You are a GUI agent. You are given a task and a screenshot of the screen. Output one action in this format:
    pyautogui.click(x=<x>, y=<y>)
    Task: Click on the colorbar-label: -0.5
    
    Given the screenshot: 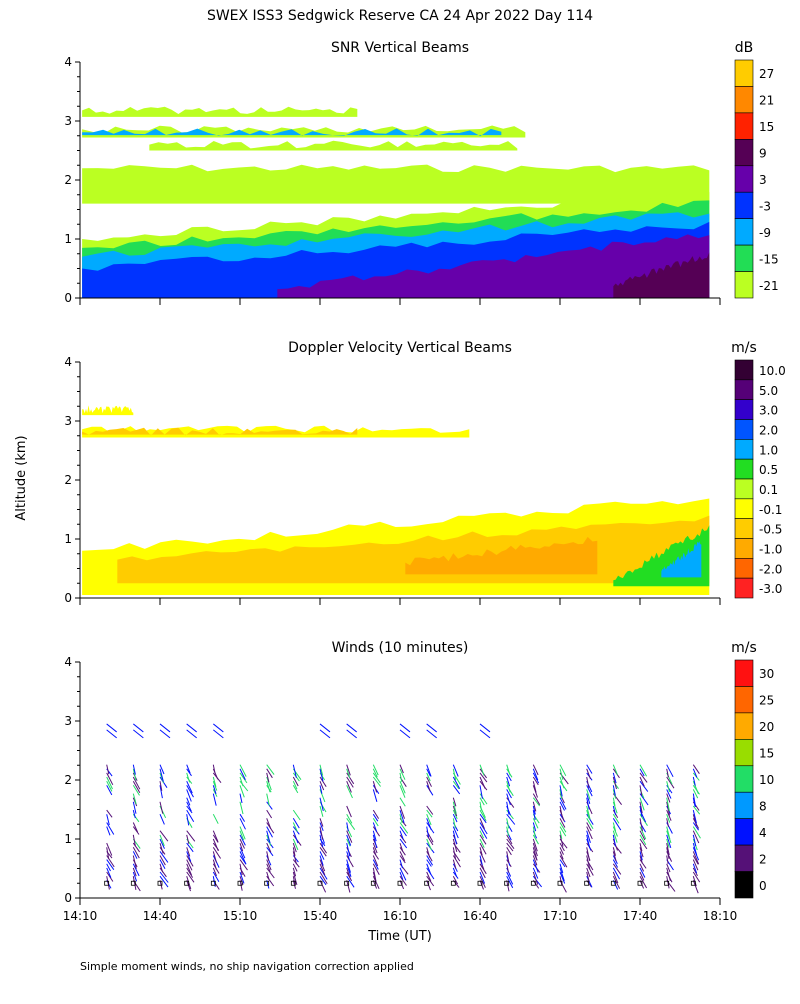 What is the action you would take?
    pyautogui.click(x=770, y=530)
    